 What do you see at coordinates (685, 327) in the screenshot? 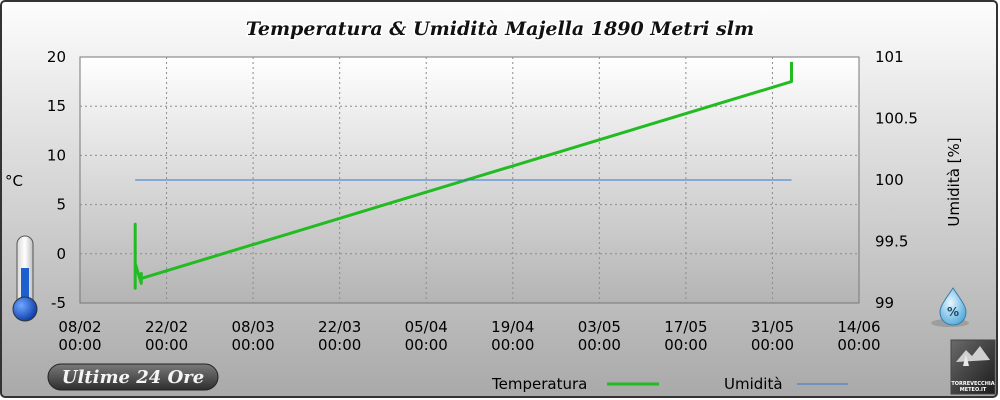
I see `x-tick-label: 17/05` at bounding box center [685, 327].